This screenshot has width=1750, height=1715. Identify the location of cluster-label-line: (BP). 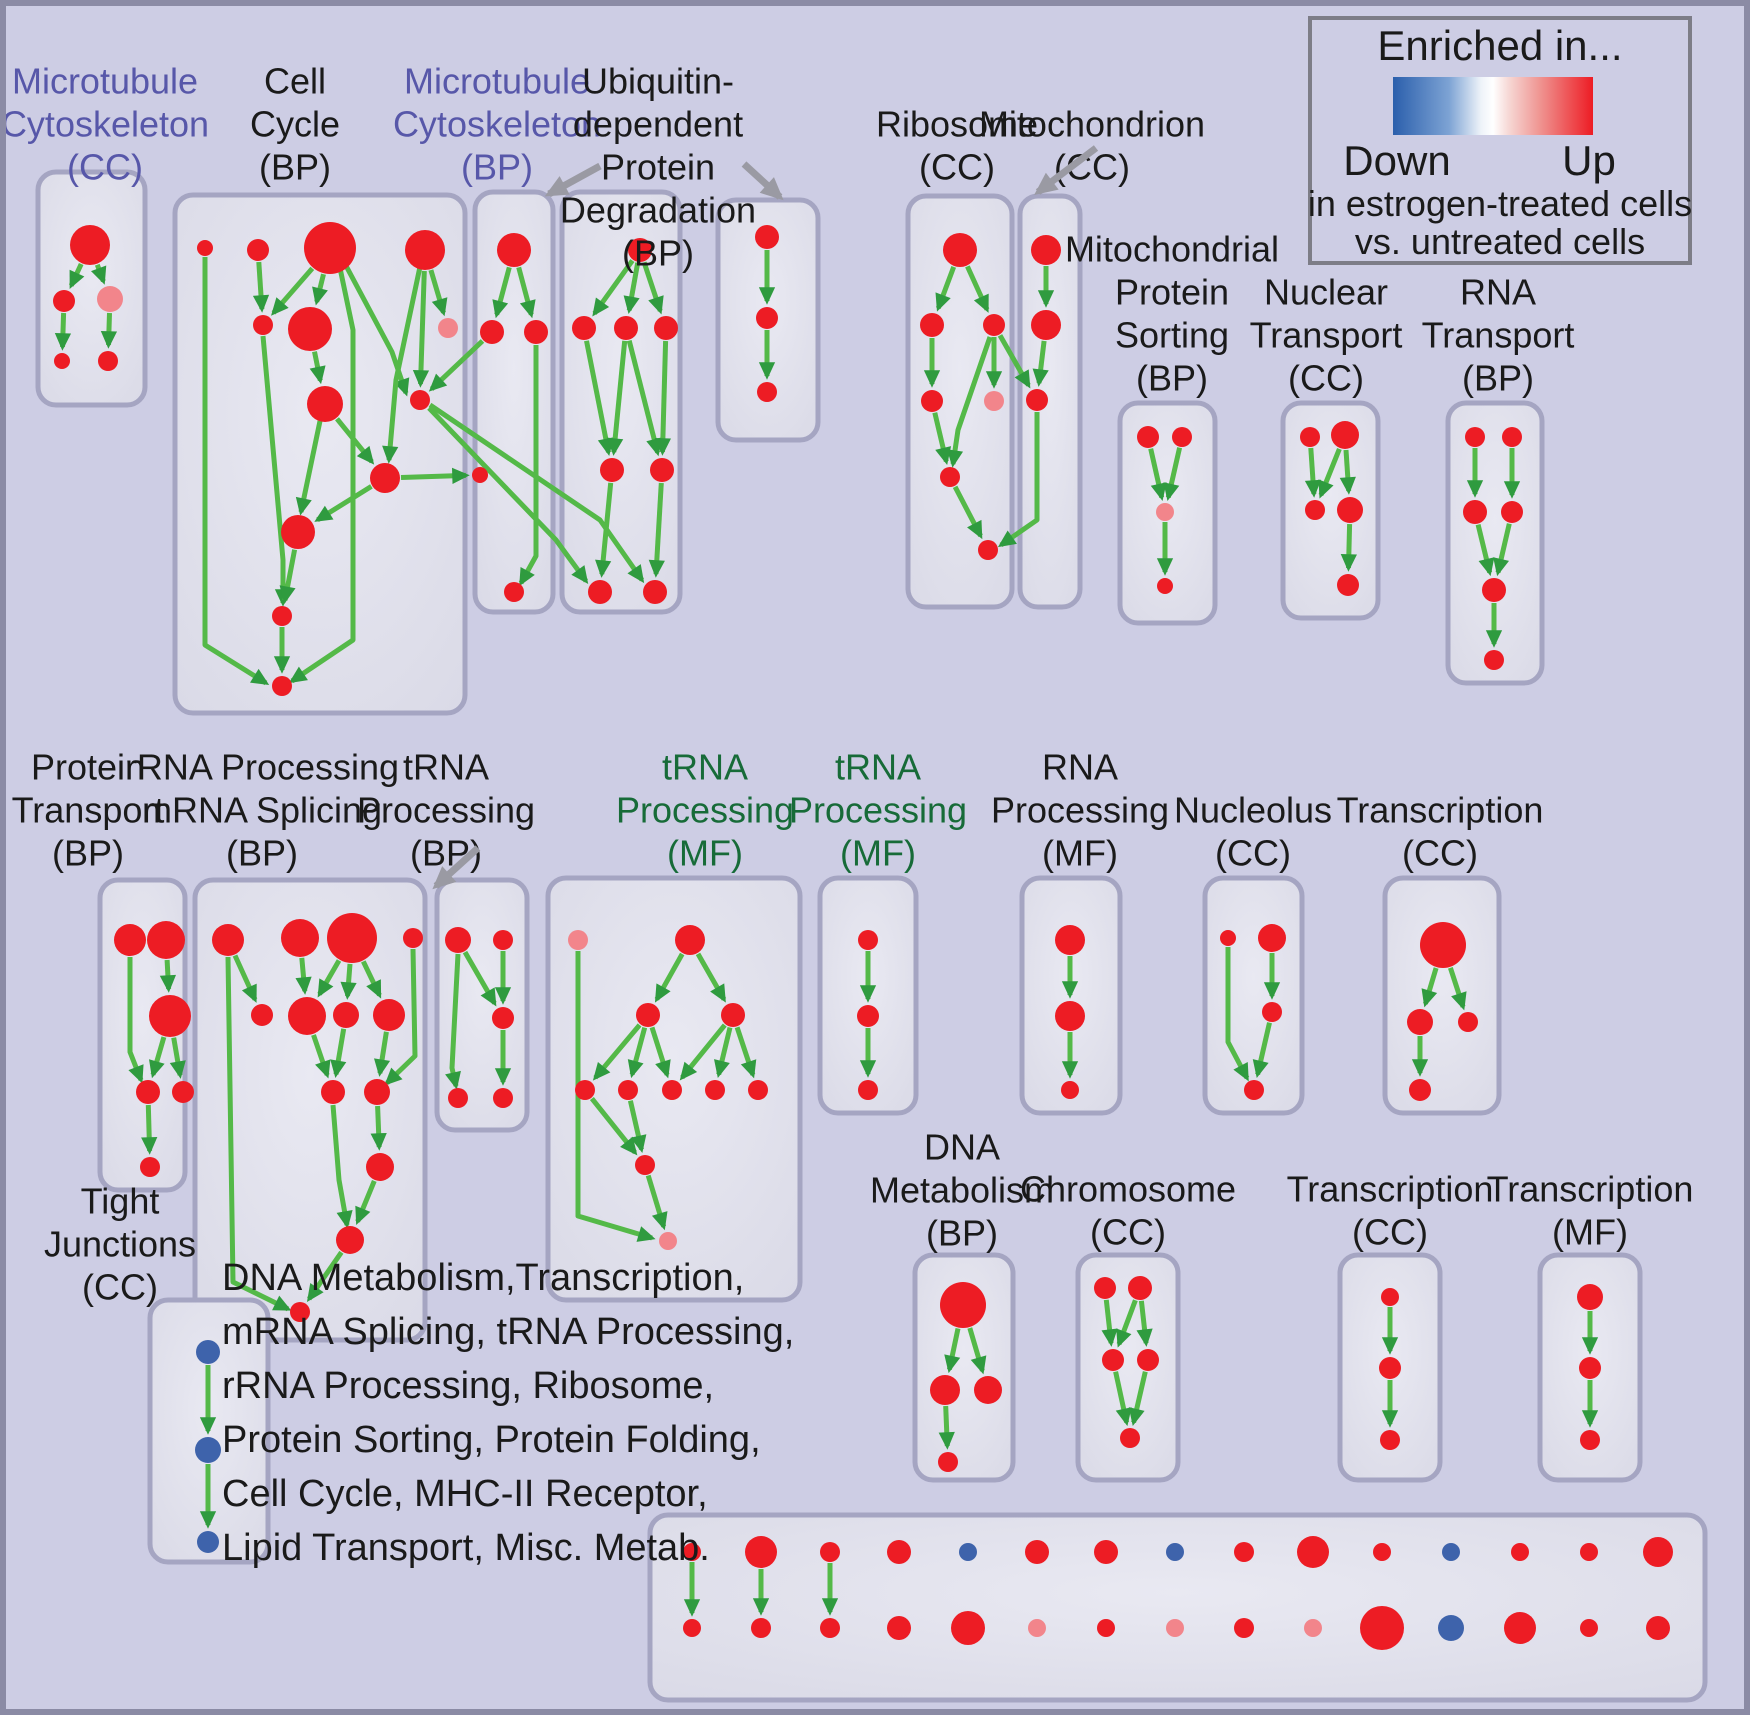
(88, 853).